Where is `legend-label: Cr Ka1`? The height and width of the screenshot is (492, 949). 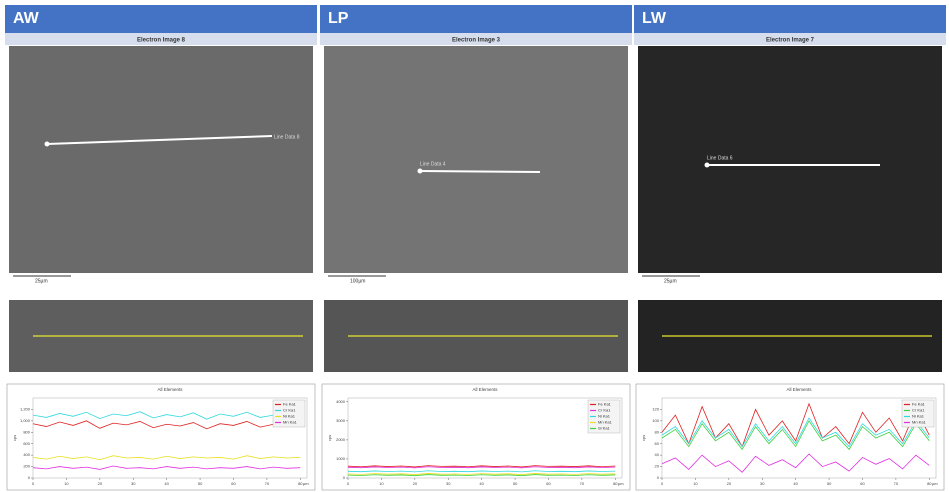
legend-label: Cr Ka1 is located at coordinates (918, 410).